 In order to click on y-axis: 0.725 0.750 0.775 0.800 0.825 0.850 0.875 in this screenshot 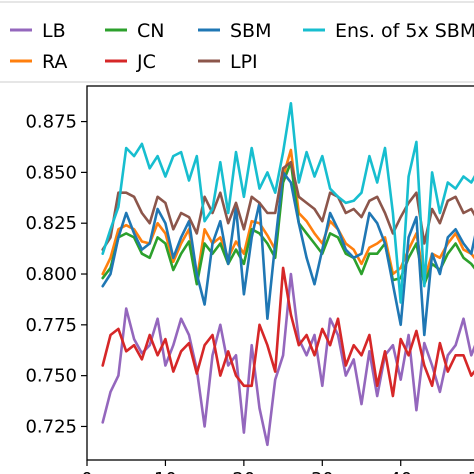, I will do `click(56, 274)`.